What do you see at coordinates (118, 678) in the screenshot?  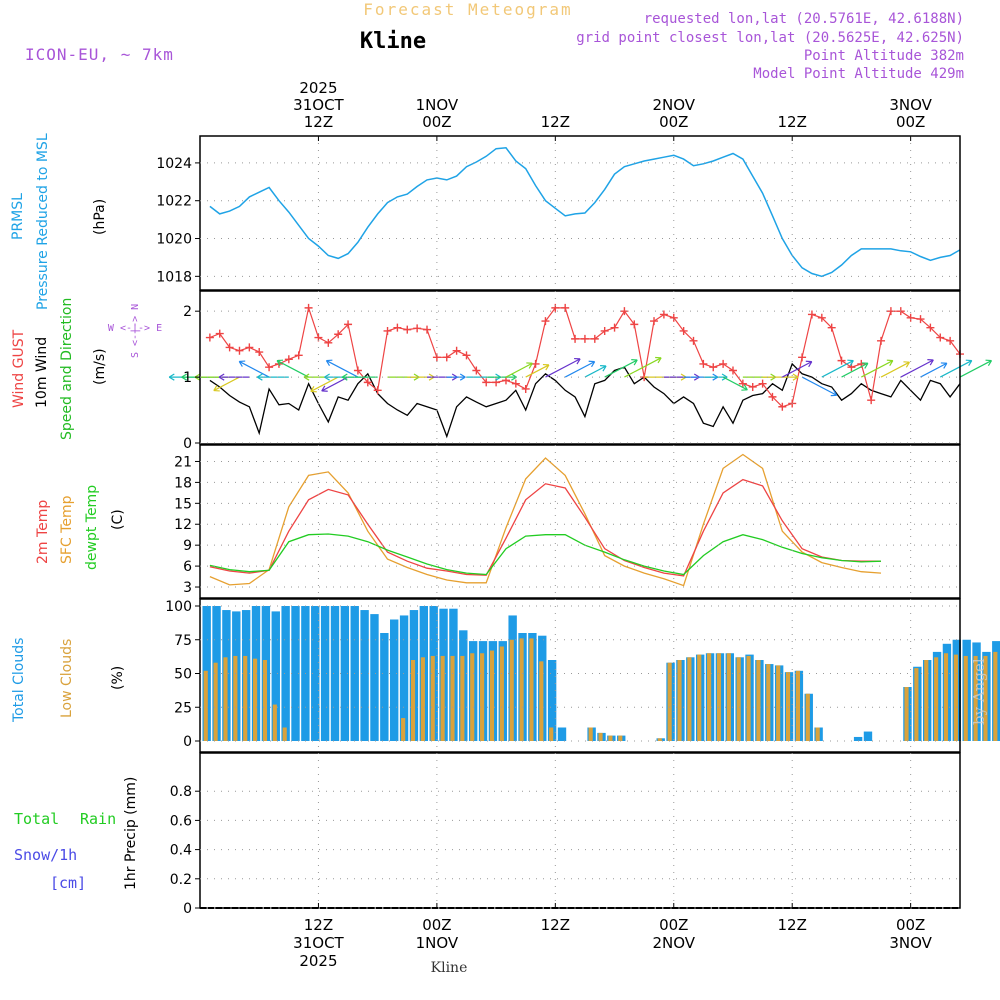 I see `cloud-units: (%)` at bounding box center [118, 678].